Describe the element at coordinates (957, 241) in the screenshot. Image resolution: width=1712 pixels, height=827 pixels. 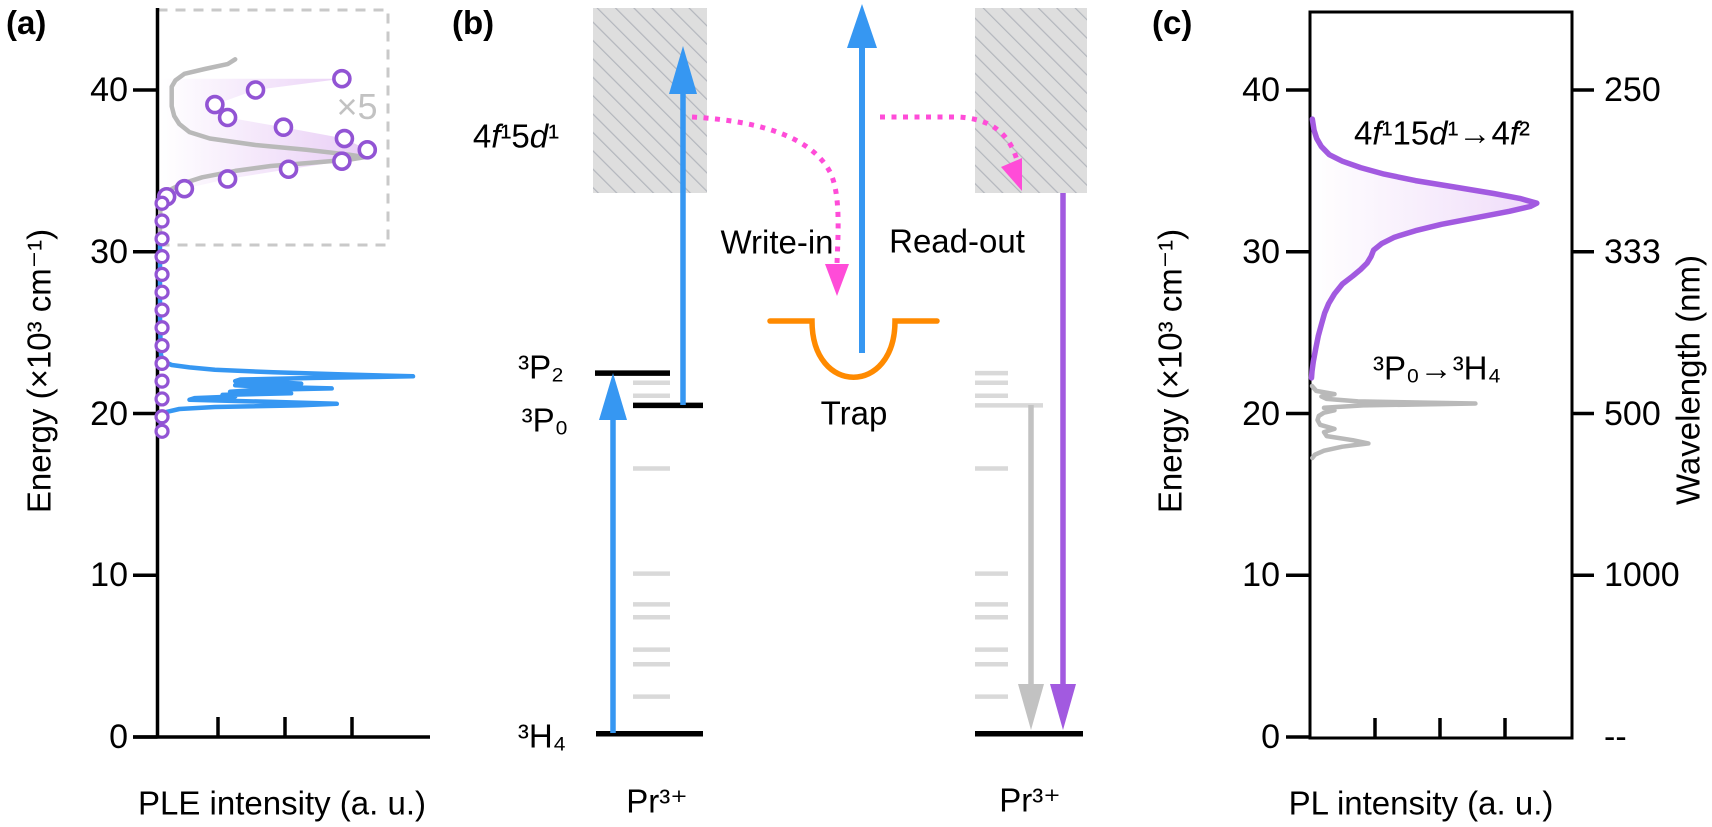
I see `read-out-label: Read-out` at that location.